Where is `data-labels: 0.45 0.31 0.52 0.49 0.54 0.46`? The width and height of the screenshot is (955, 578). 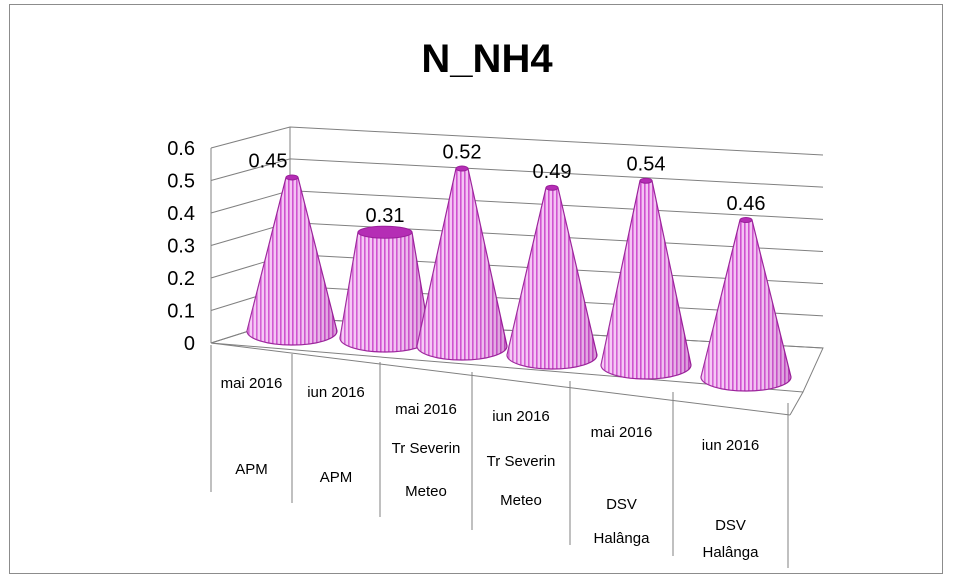 data-labels: 0.45 0.31 0.52 0.49 0.54 0.46 is located at coordinates (507, 185).